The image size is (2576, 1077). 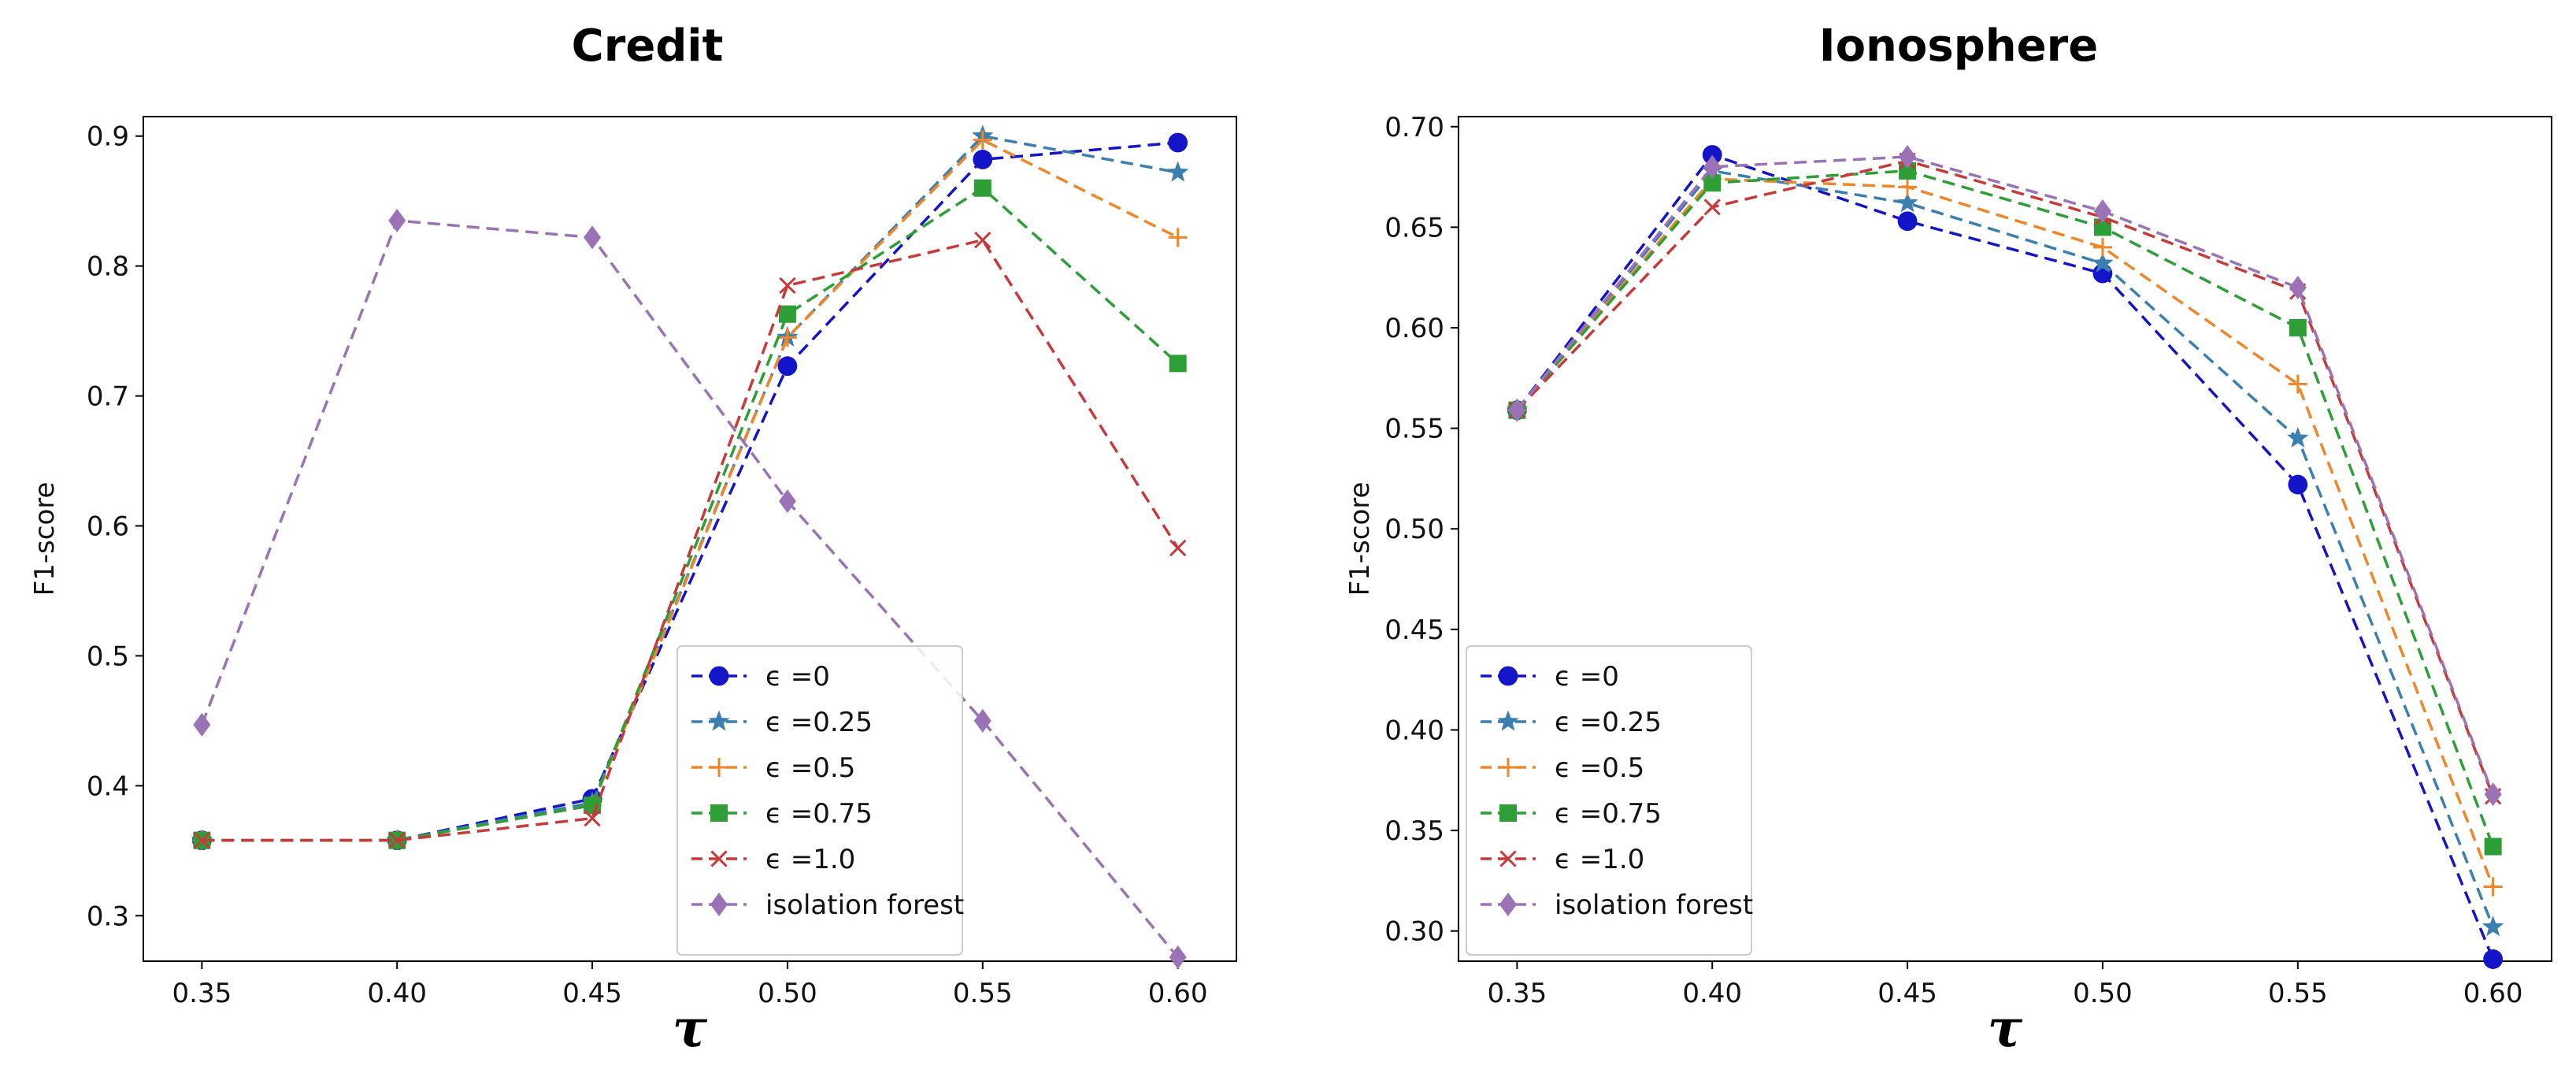 I want to click on credit-y-axis-label: F1-score, so click(x=45, y=539).